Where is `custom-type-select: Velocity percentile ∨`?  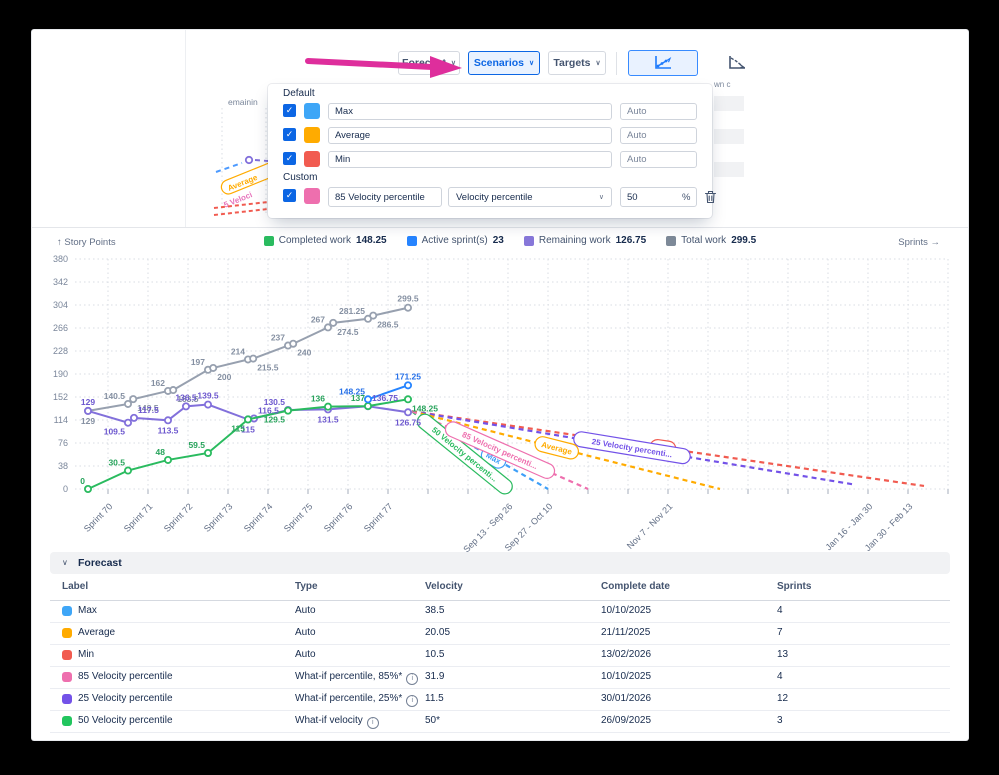
custom-type-select: Velocity percentile ∨ is located at coordinates (530, 197).